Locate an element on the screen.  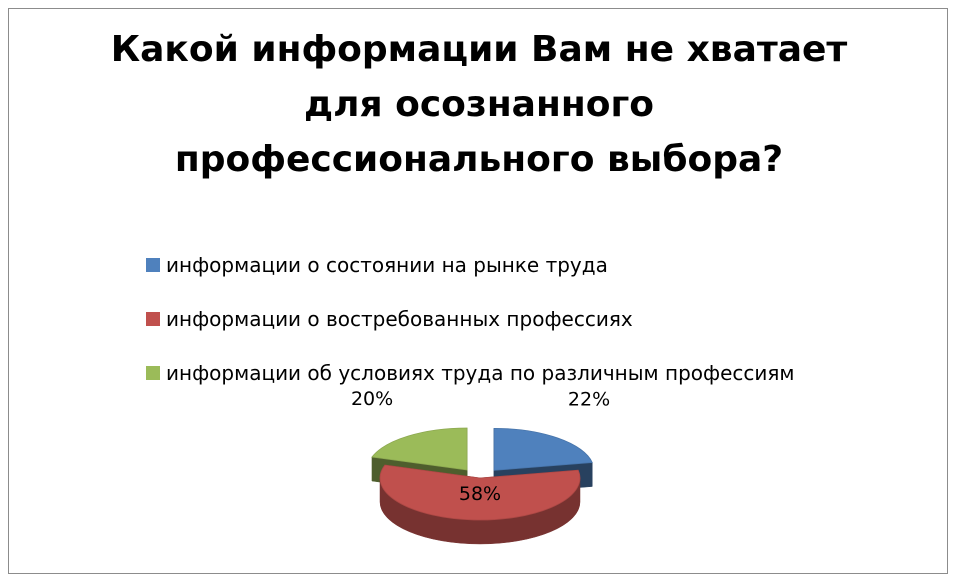
data-label-1: 58% is located at coordinates (480, 494).